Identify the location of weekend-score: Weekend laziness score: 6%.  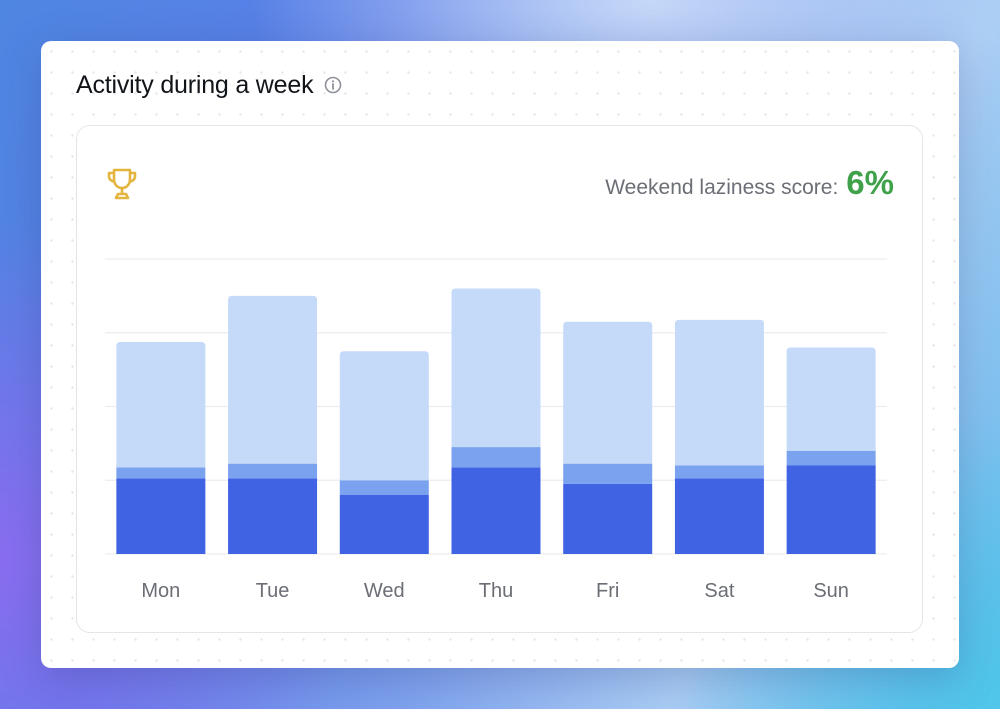
(749, 183).